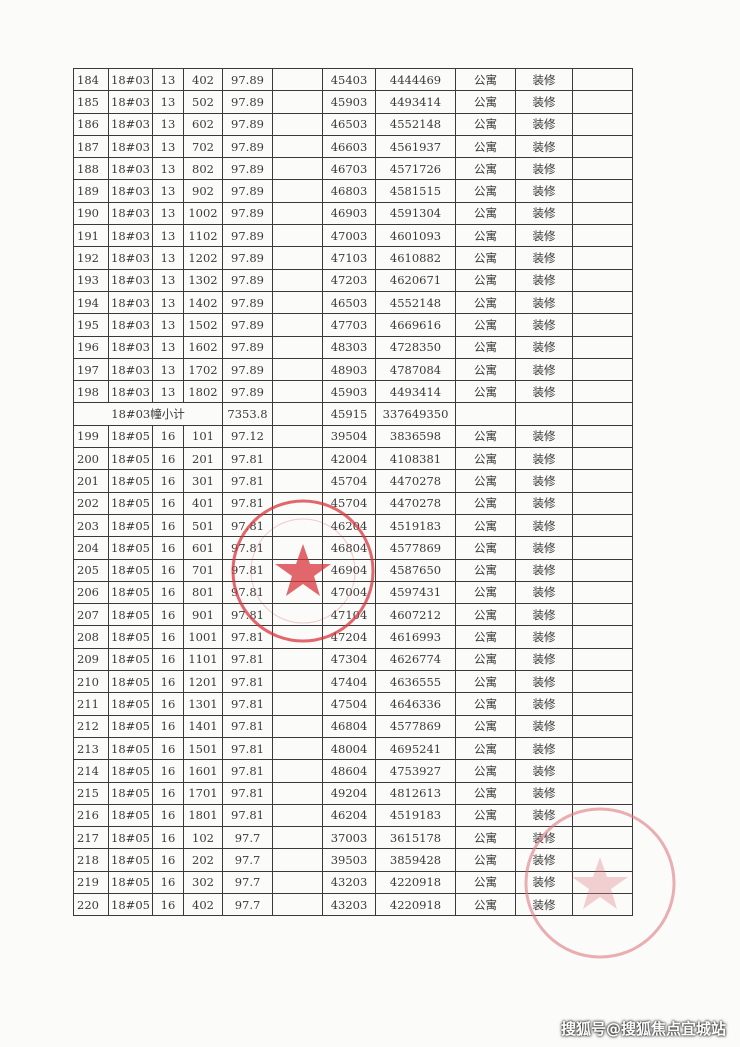  What do you see at coordinates (353, 325) in the screenshot?
I see `table-row: 195 18#03 13 1502 97.89 47703 4669616 公寓 装修` at bounding box center [353, 325].